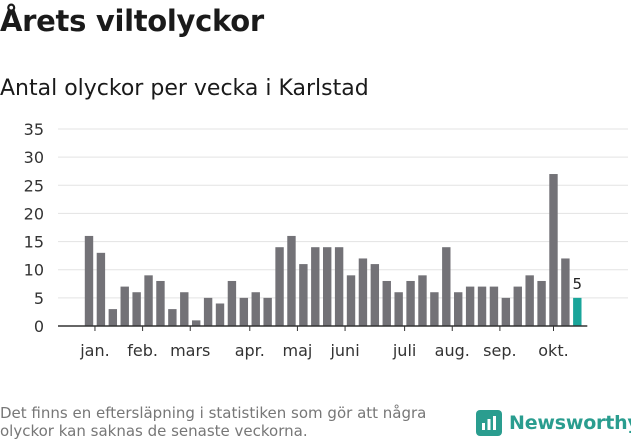  I want to click on x-tick-label: feb., so click(142, 350).